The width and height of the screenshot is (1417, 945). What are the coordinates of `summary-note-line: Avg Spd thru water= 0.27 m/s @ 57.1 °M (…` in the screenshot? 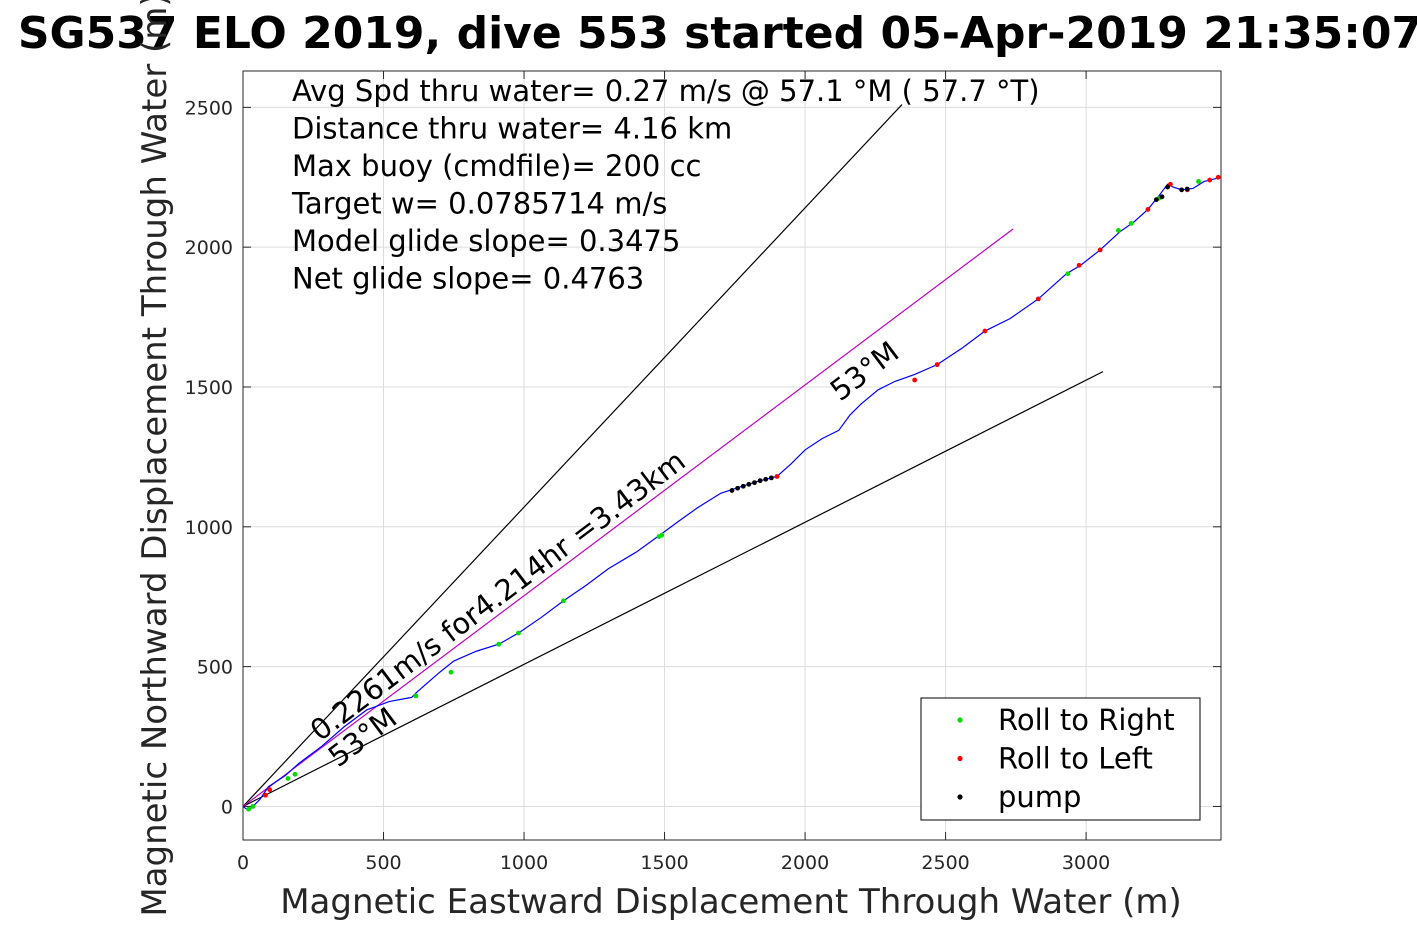 It's located at (666, 91).